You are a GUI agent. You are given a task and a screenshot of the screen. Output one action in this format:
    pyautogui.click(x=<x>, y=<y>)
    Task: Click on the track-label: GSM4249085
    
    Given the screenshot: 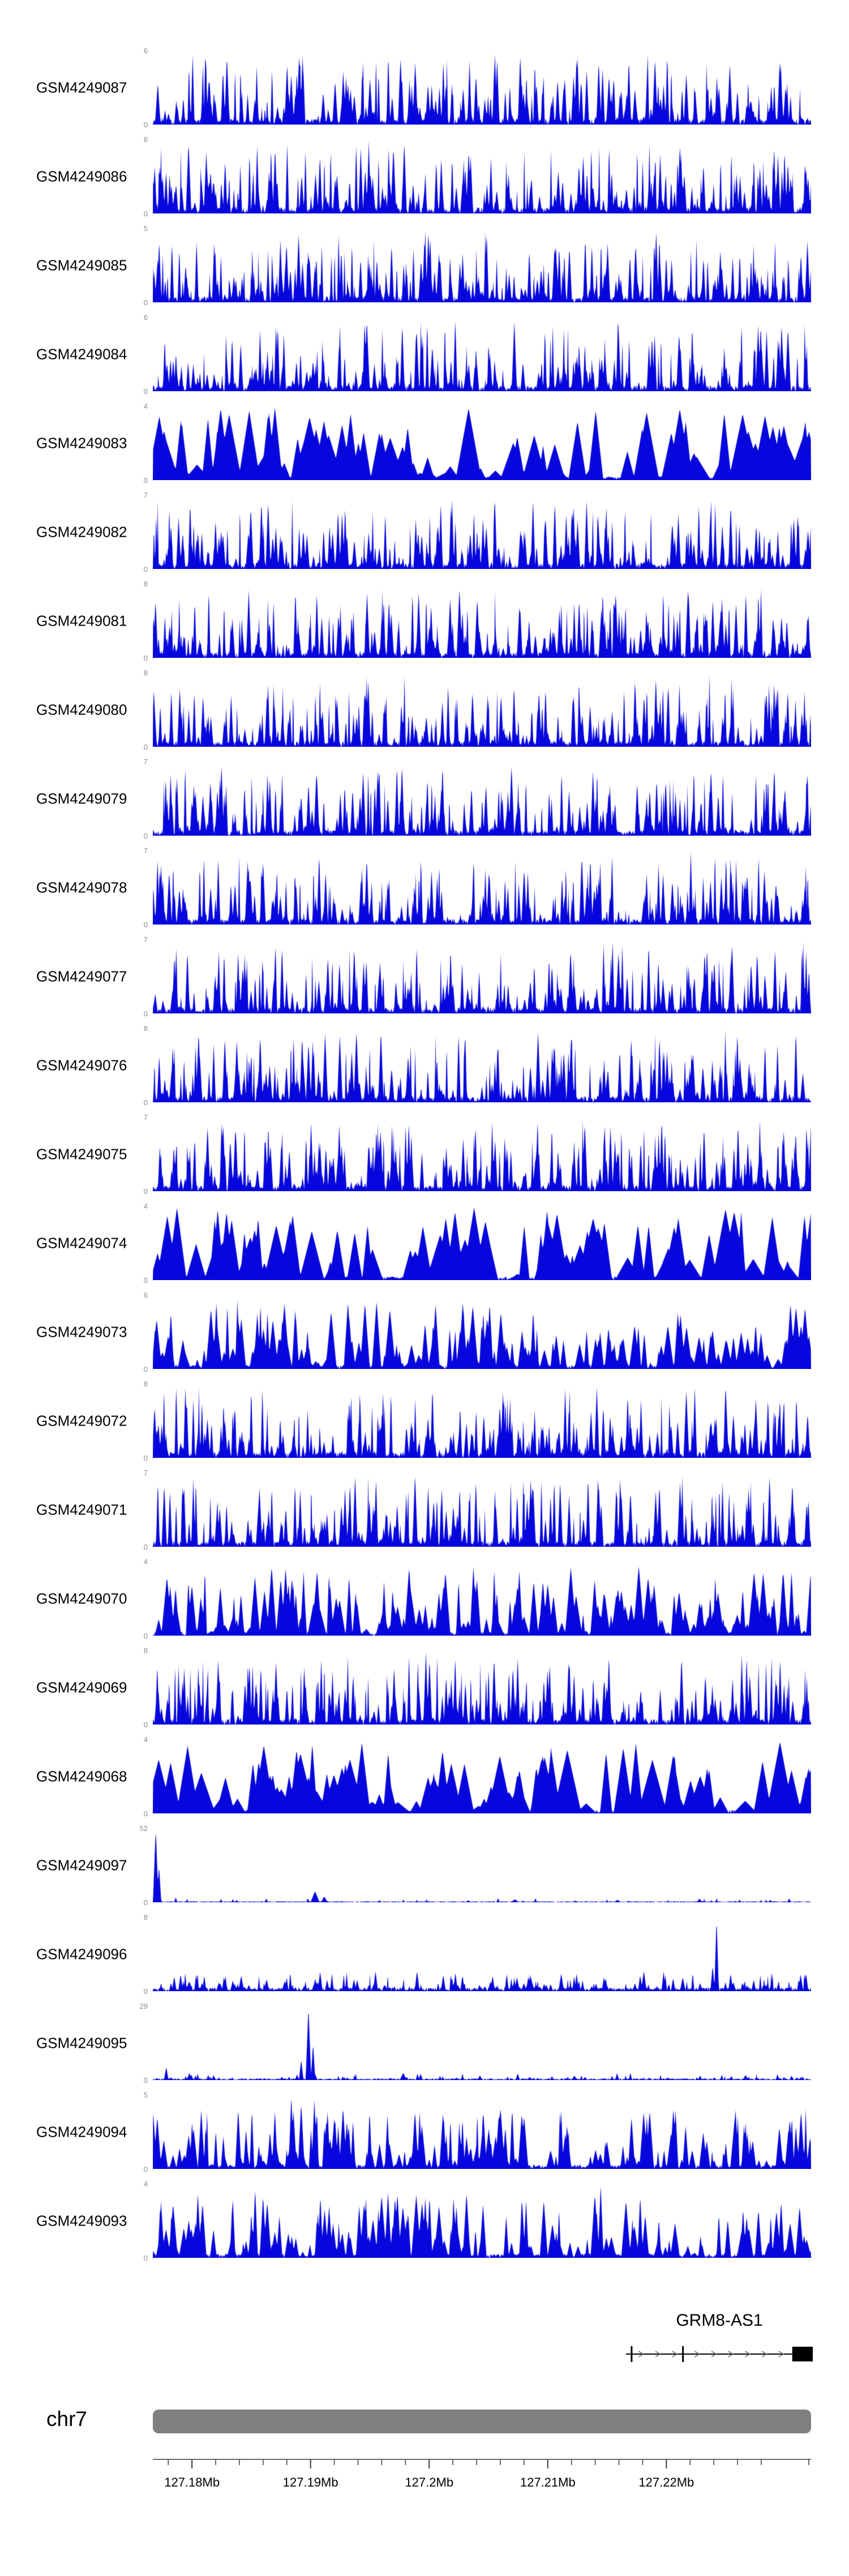 What is the action you would take?
    pyautogui.click(x=81, y=265)
    